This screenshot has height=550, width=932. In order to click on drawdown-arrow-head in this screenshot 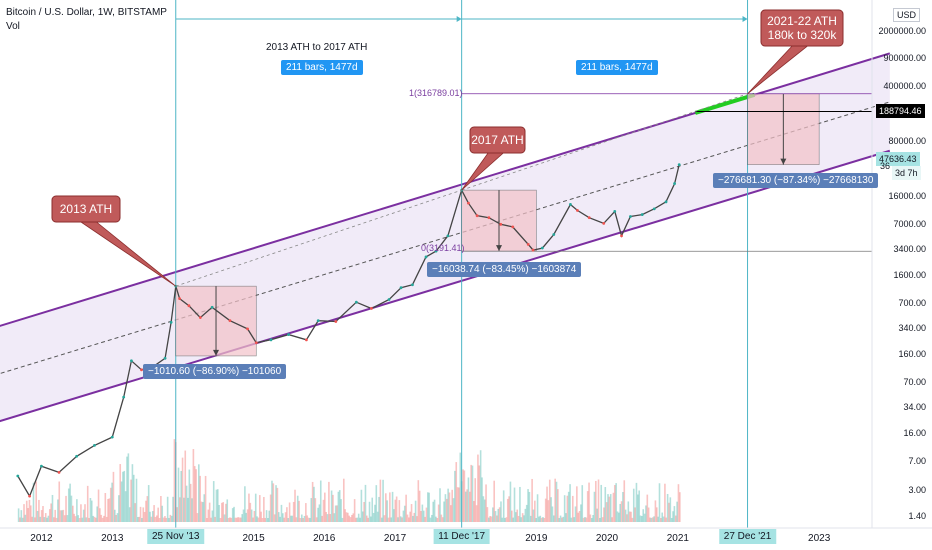, I will do `click(216, 352)`.